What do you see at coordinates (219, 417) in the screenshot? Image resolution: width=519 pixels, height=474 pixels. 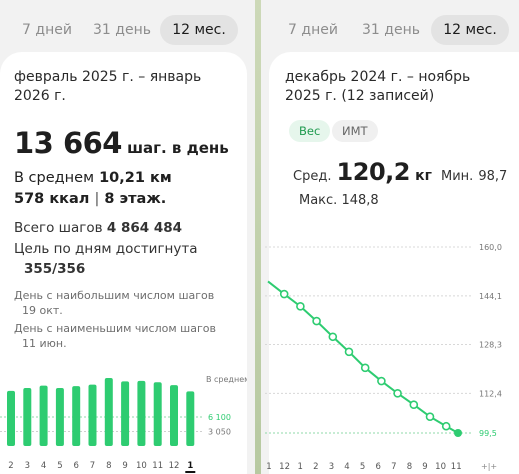 I see `reference-label: 6 100` at bounding box center [219, 417].